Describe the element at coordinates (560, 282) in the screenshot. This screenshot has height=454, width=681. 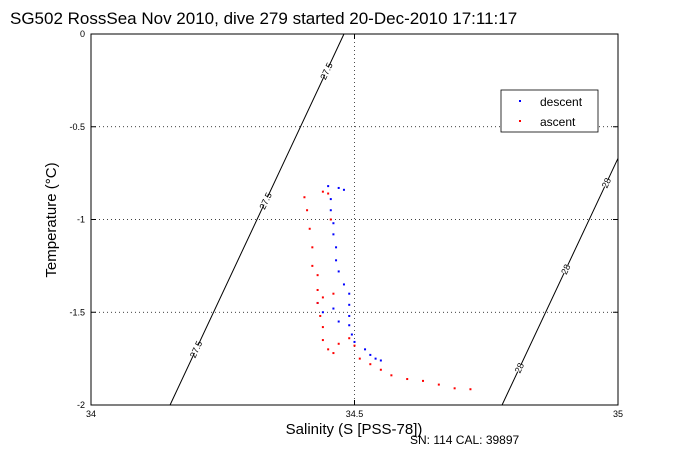
I see `isopycnal-line` at that location.